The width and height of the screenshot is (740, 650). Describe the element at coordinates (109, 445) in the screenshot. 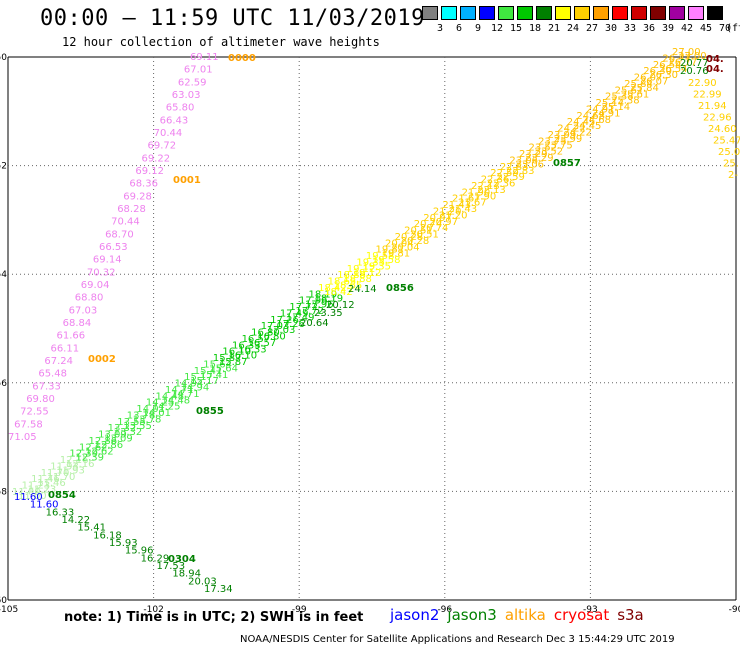

I see `diag-track-value: 12.86` at that location.